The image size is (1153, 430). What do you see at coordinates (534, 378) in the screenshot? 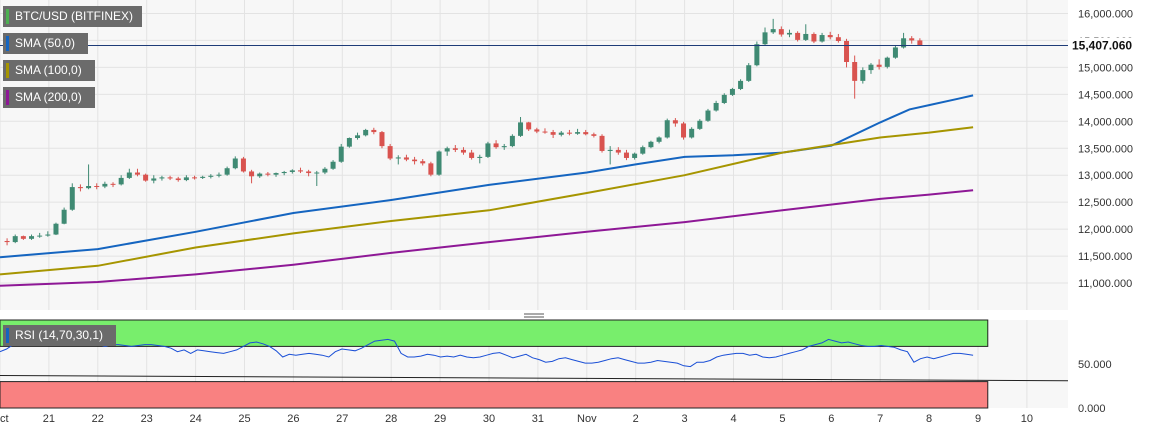
I see `rsi-trendline` at bounding box center [534, 378].